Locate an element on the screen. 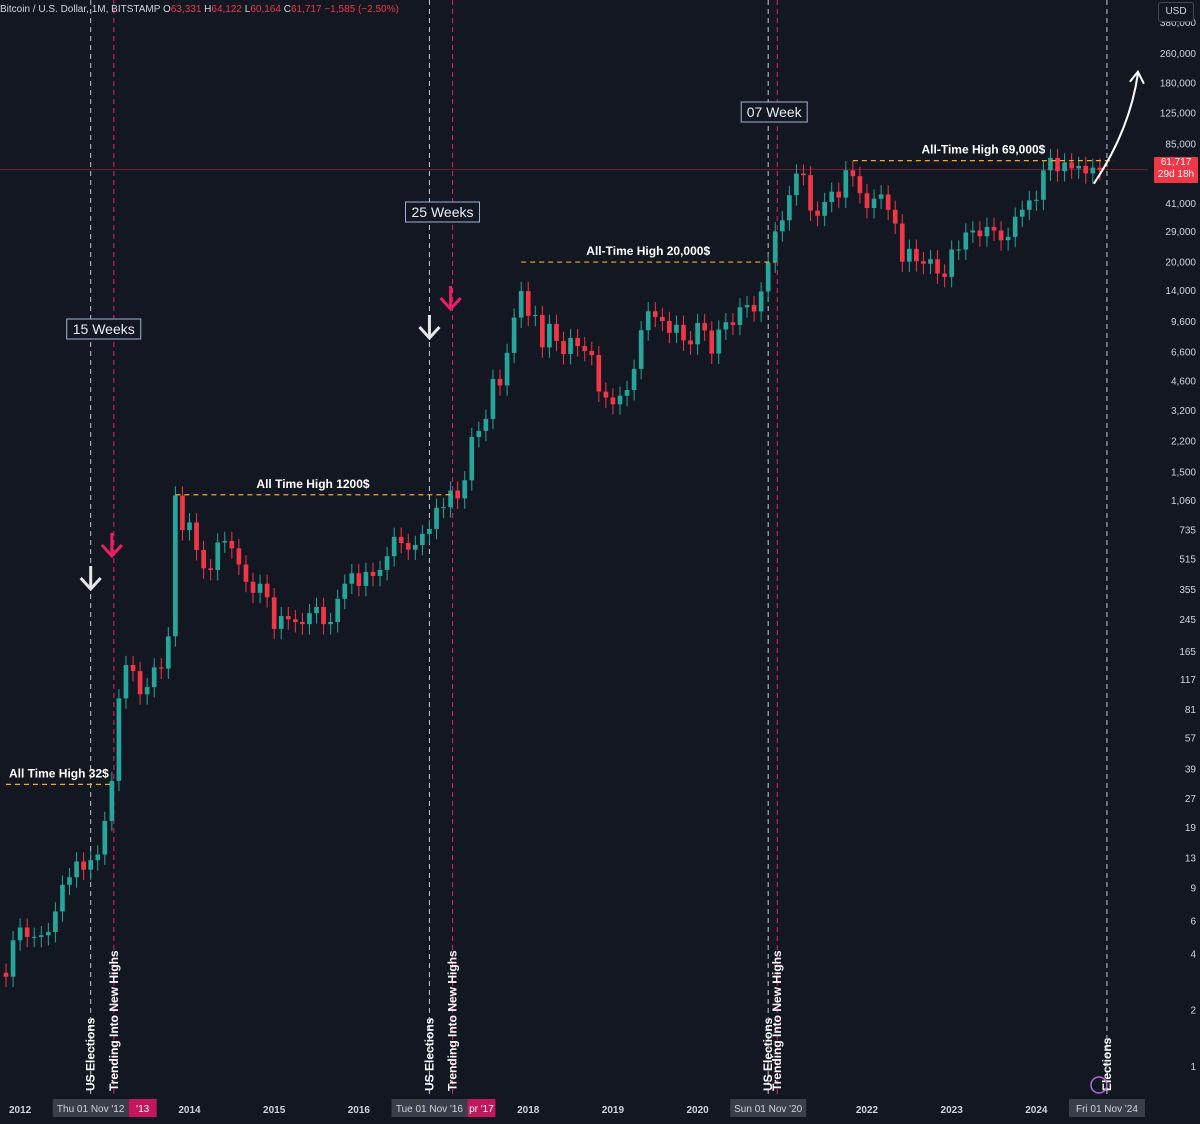 The width and height of the screenshot is (1200, 1124). currency-button: USD is located at coordinates (1176, 12).